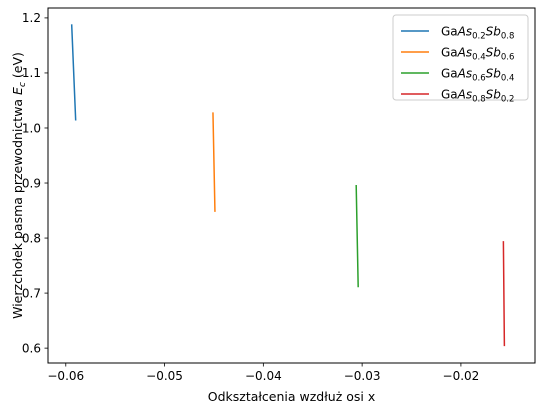 The image size is (544, 414). I want to click on y-tick-label: 0.8, so click(31, 238).